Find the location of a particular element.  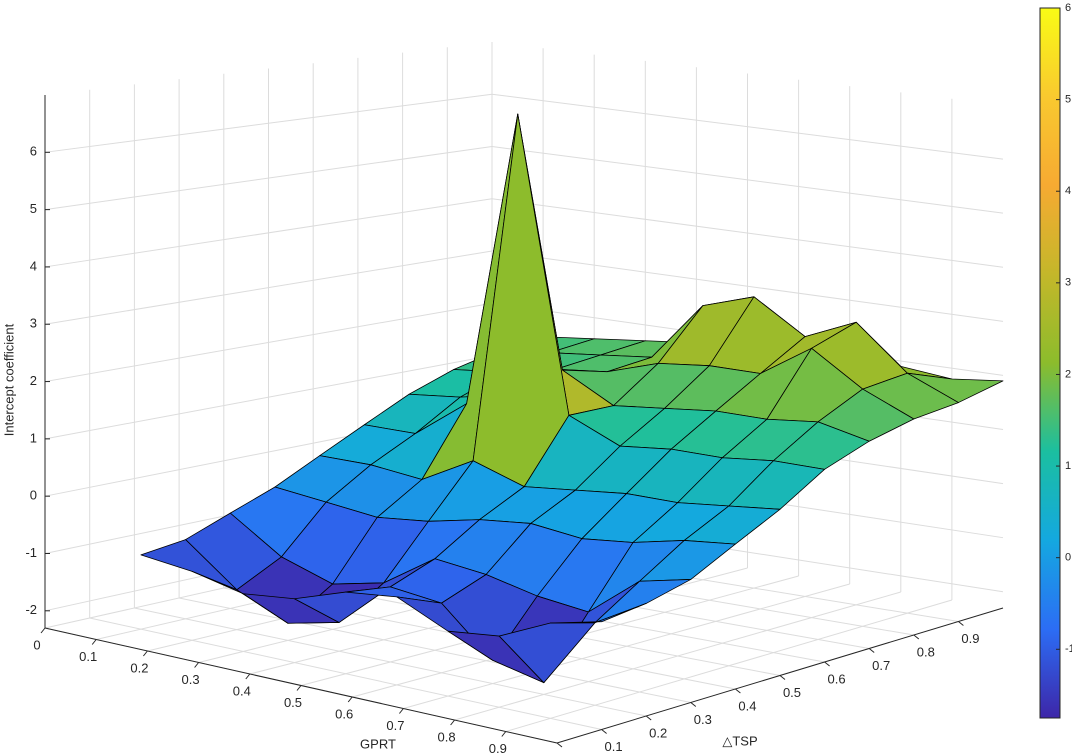

z-tick-label: -1 is located at coordinates (31, 552).